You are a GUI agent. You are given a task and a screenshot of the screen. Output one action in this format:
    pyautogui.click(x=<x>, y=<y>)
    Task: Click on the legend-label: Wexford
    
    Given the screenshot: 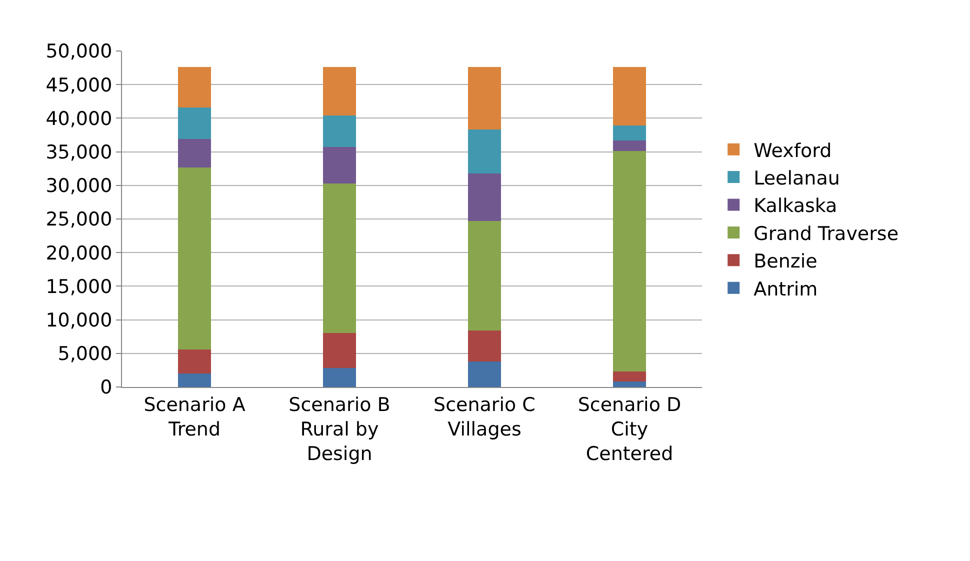 What is the action you would take?
    pyautogui.click(x=793, y=151)
    